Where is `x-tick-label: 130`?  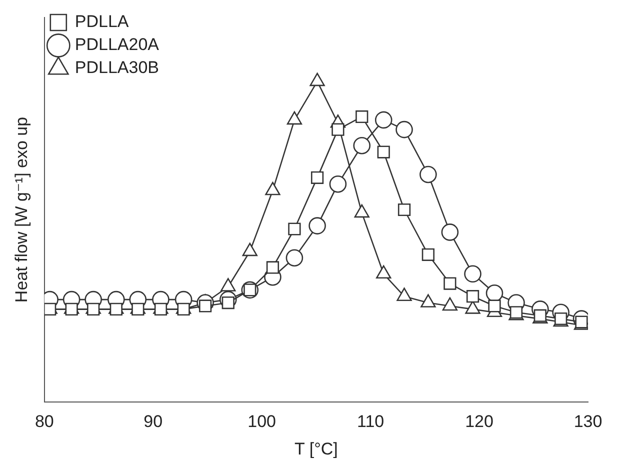
x-tick-label: 130 is located at coordinates (588, 422).